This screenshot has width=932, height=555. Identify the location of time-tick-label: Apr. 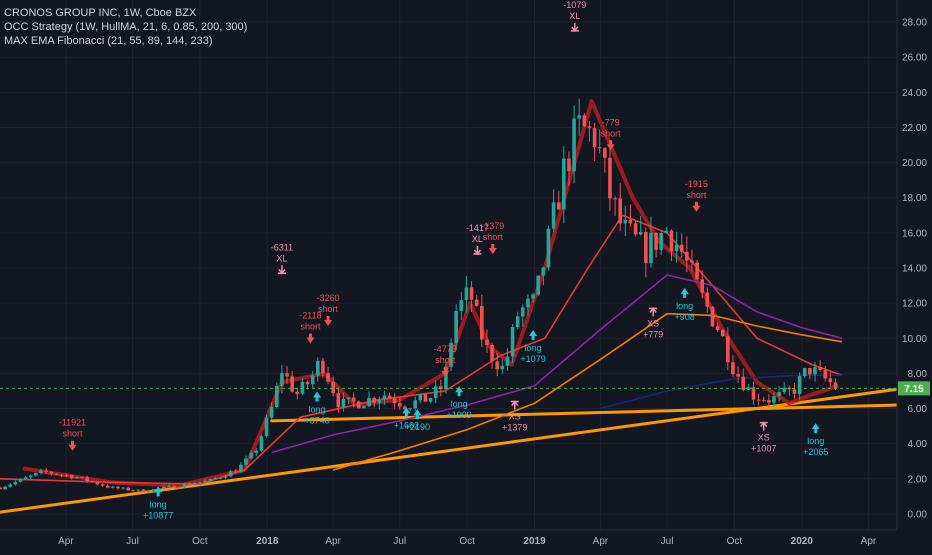
(66, 541).